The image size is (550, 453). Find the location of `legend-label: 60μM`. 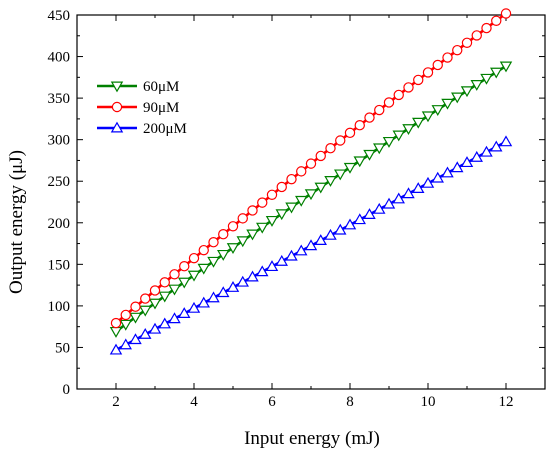

legend-label: 60μM is located at coordinates (161, 87).